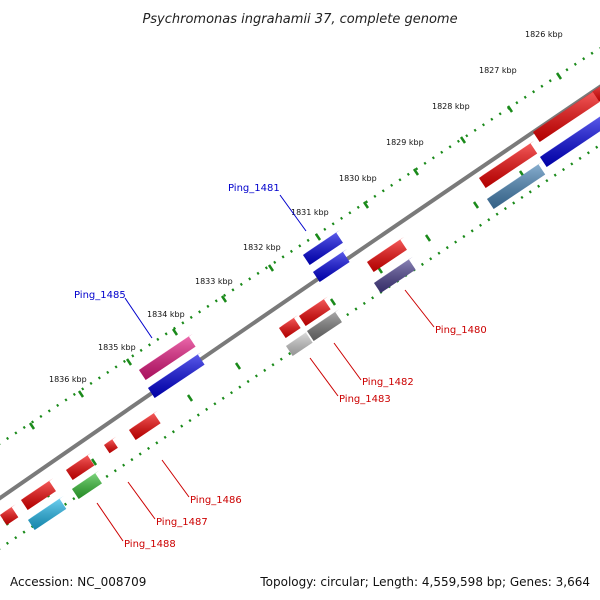 This screenshot has width=600, height=600. Describe the element at coordinates (150, 544) in the screenshot. I see `gene-label-ping-1488: Ping_1488` at that location.